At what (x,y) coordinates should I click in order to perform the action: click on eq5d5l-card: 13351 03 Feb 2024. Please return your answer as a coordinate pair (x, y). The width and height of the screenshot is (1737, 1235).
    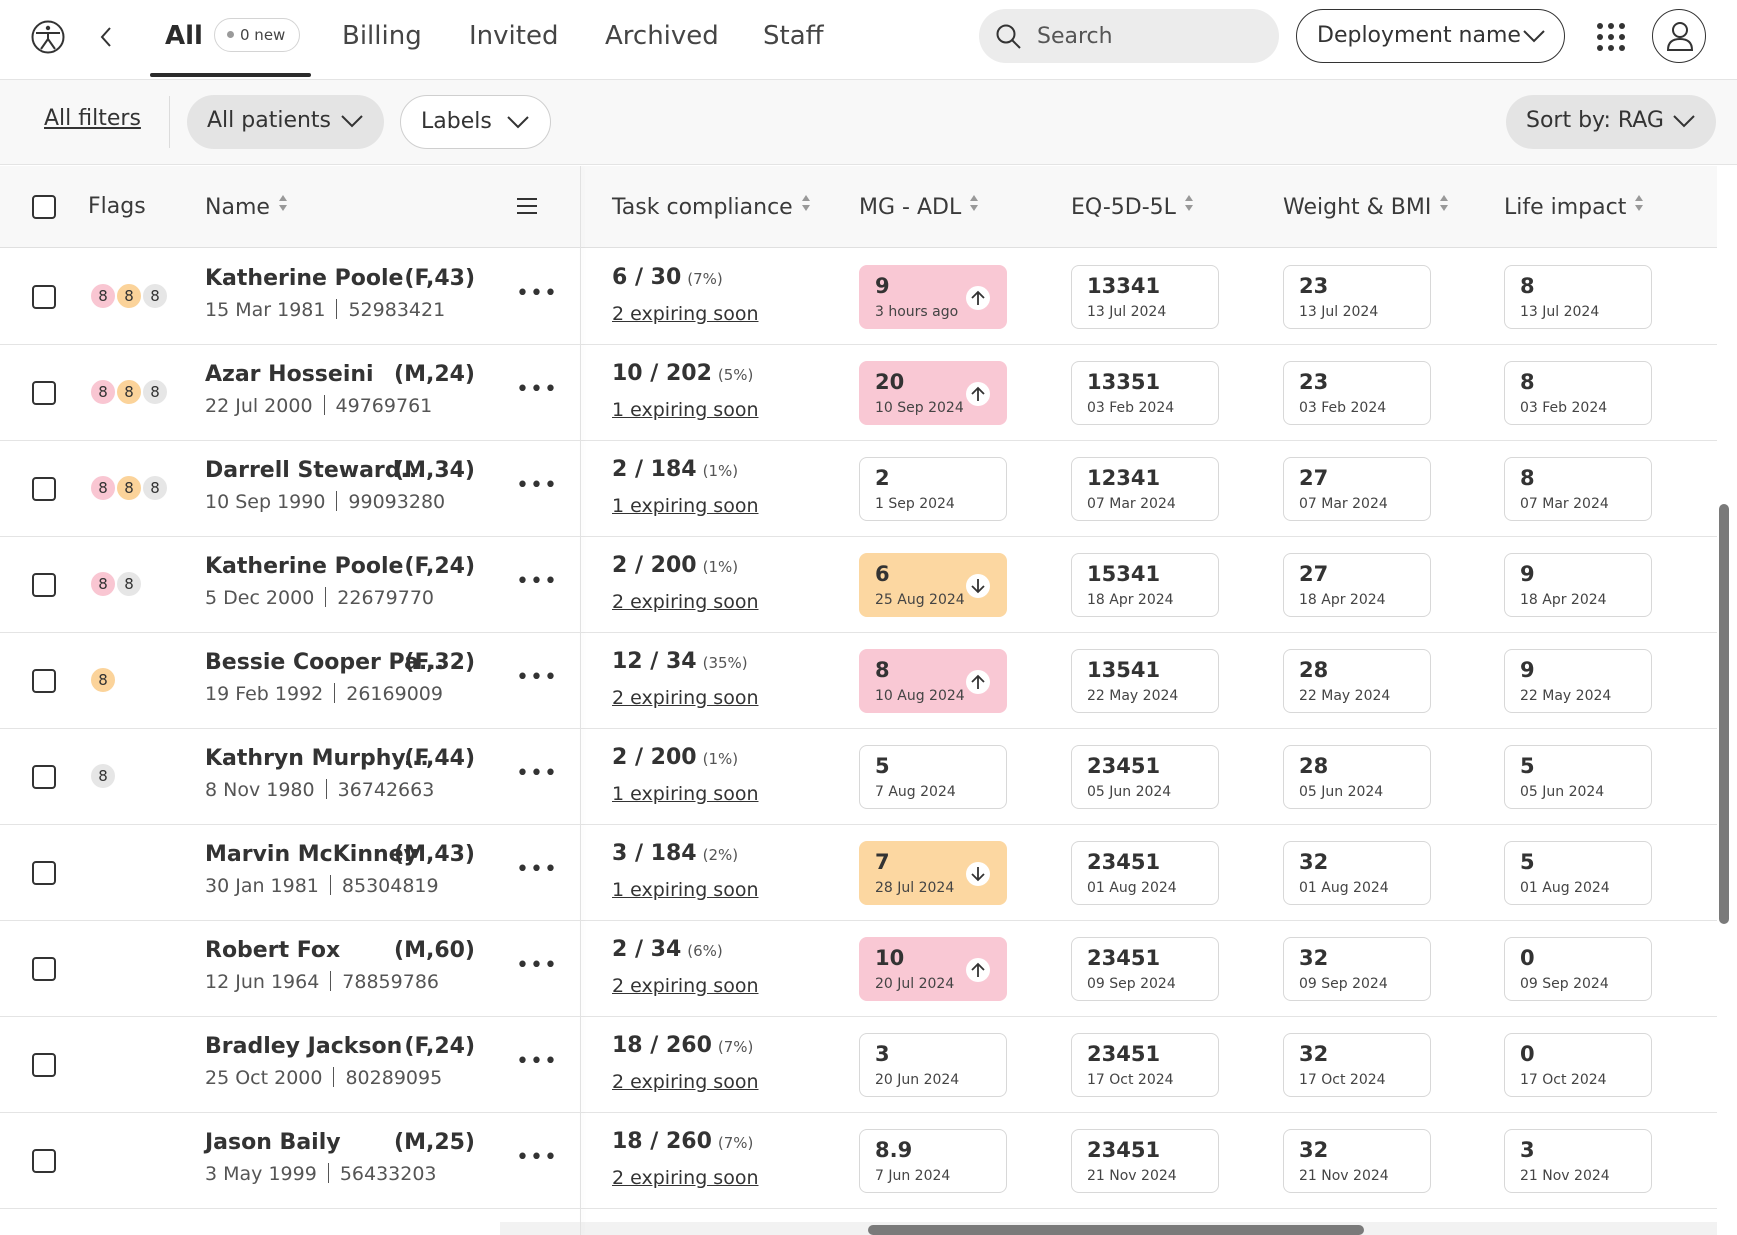
    Looking at the image, I should click on (1145, 393).